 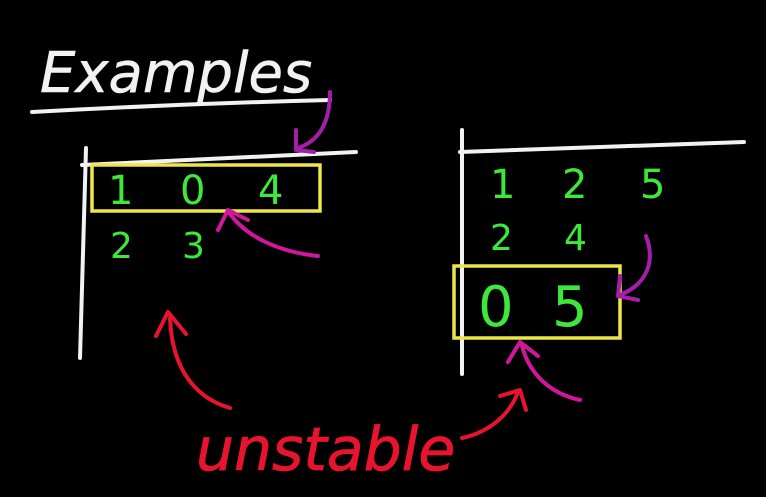 What do you see at coordinates (634, 268) in the screenshot?
I see `purple-arrow-right` at bounding box center [634, 268].